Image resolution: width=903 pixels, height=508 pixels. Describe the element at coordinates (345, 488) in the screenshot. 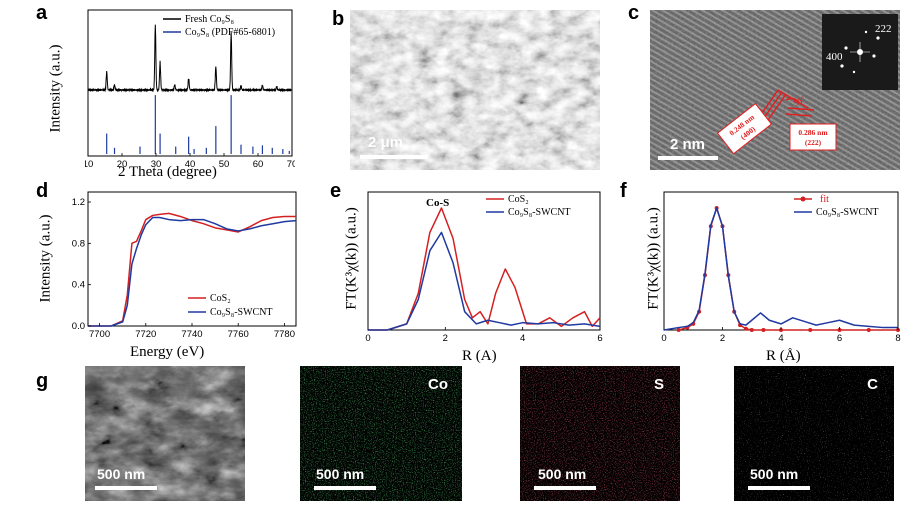

I see `eds-co-scale-bar` at that location.